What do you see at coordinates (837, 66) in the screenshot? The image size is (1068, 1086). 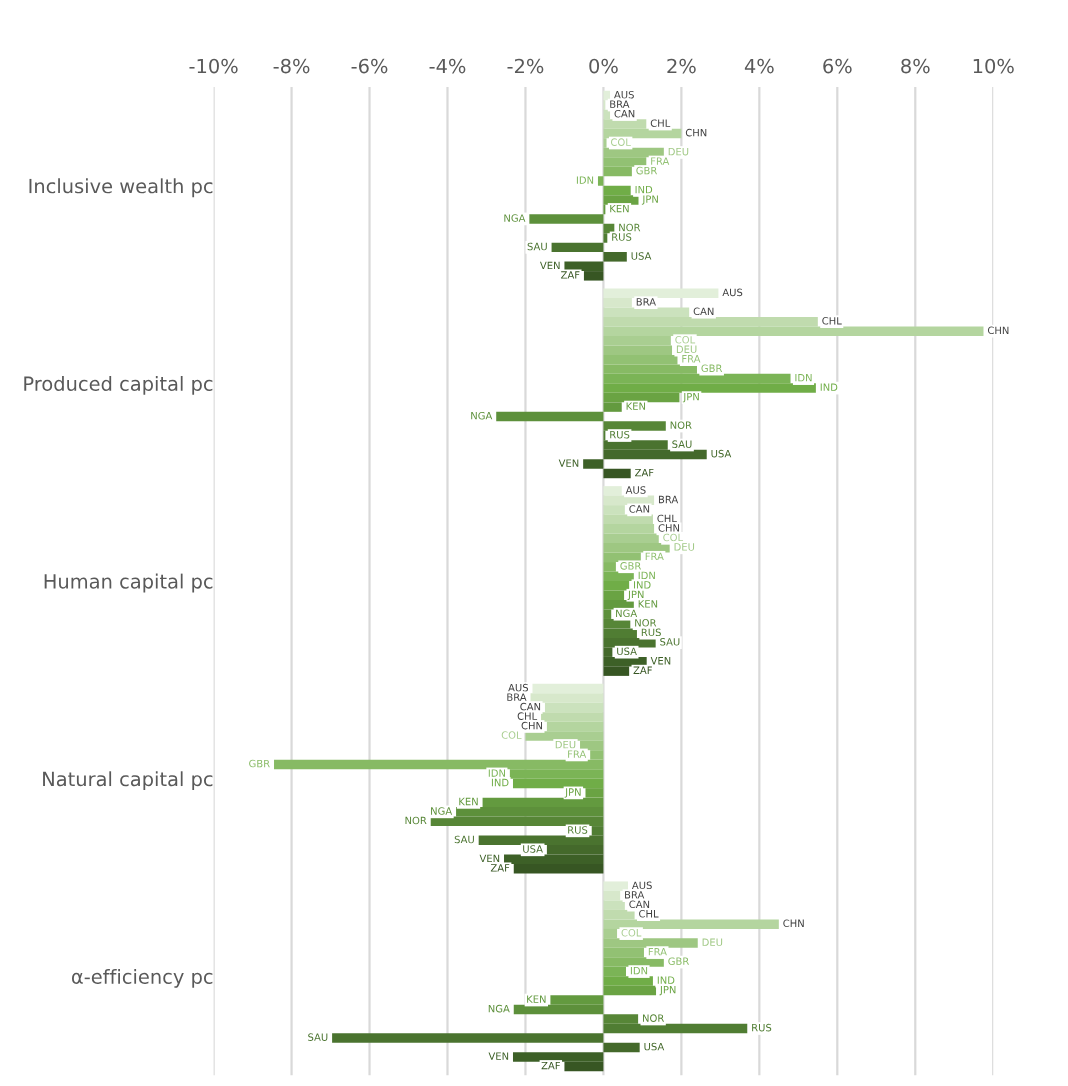 I see `x-tick-label: 6%` at bounding box center [837, 66].